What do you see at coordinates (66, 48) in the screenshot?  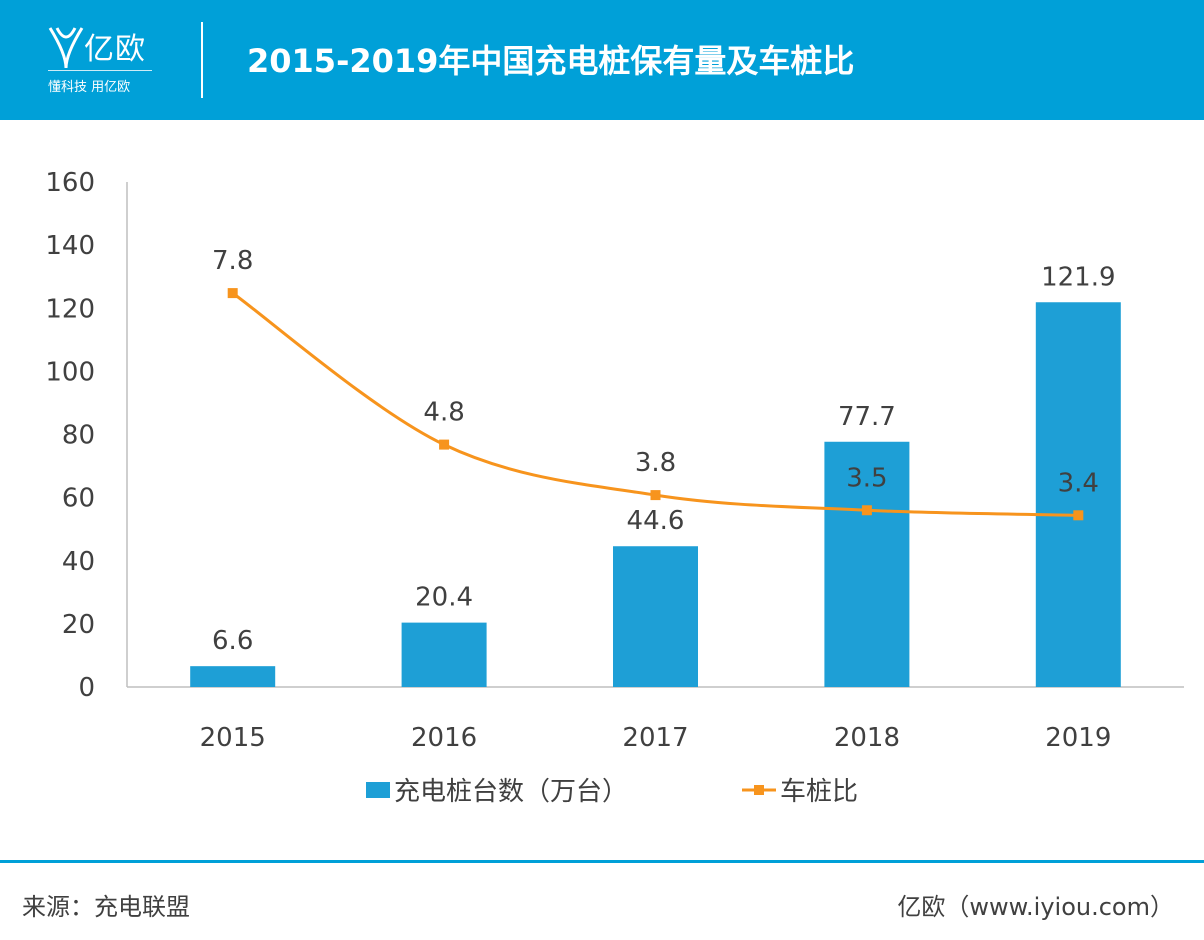 I see `logo-y-icon` at bounding box center [66, 48].